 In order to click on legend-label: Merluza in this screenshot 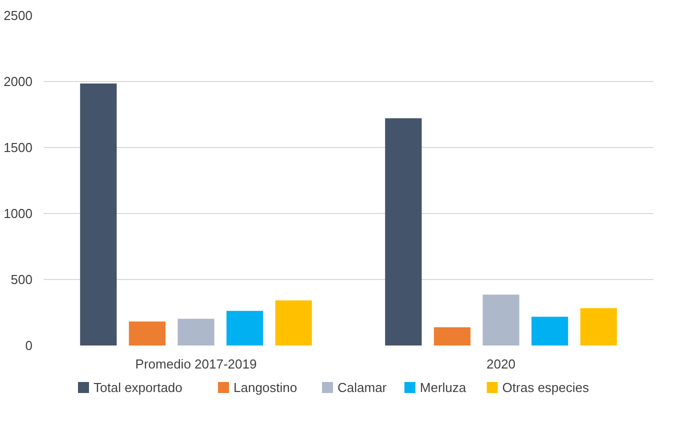, I will do `click(443, 387)`.